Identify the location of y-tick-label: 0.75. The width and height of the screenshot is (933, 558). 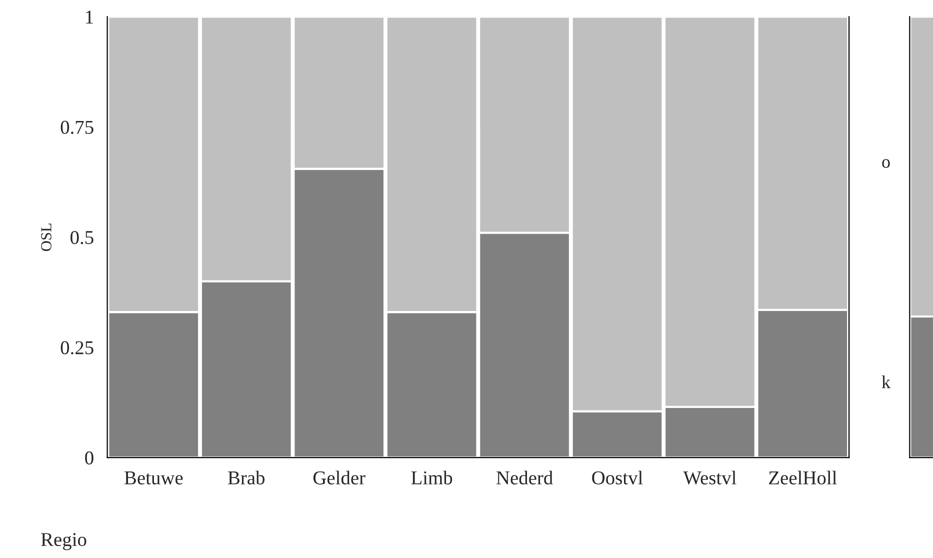
(77, 127).